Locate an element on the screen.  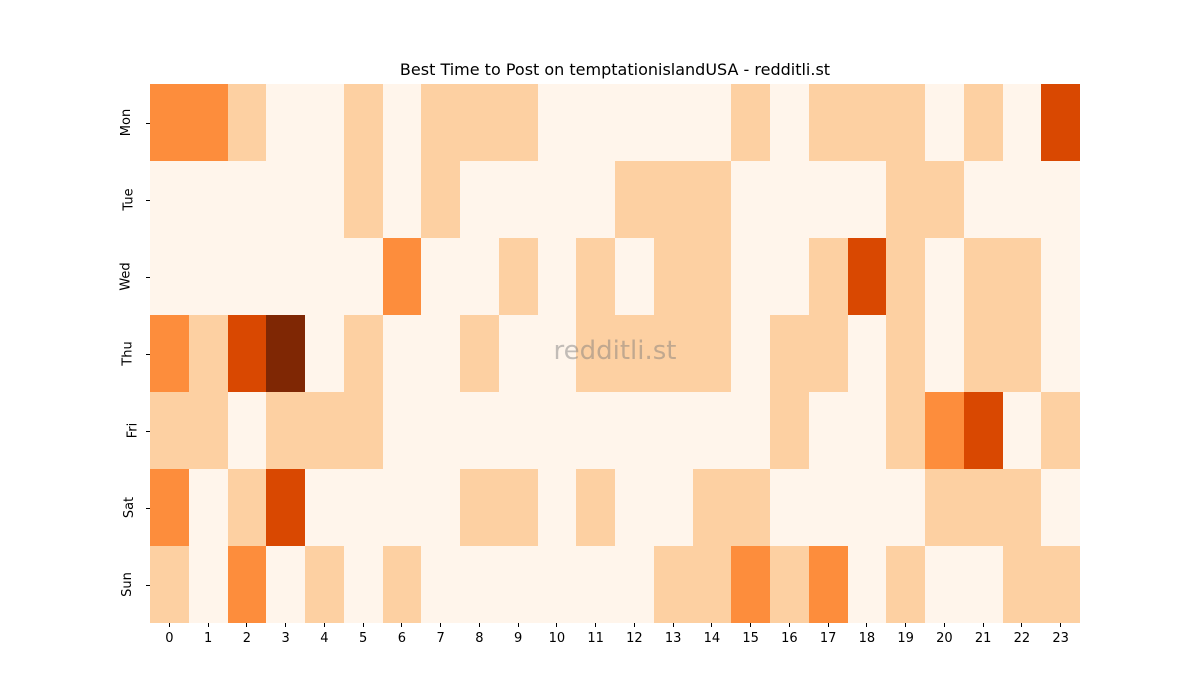
x-tick-text: 21 is located at coordinates (983, 638).